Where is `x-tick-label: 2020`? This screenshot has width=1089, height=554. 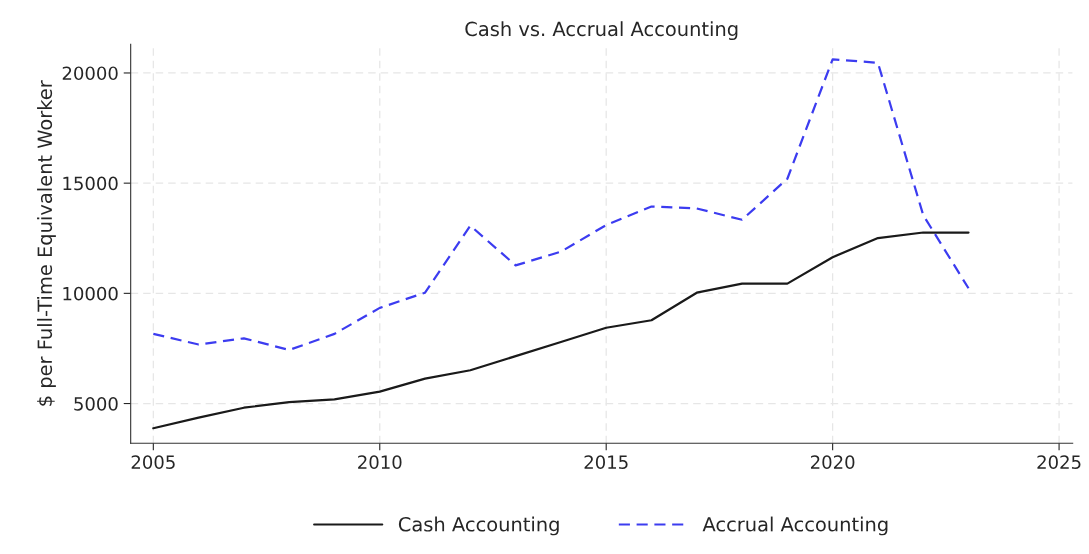
x-tick-label: 2020 is located at coordinates (832, 462).